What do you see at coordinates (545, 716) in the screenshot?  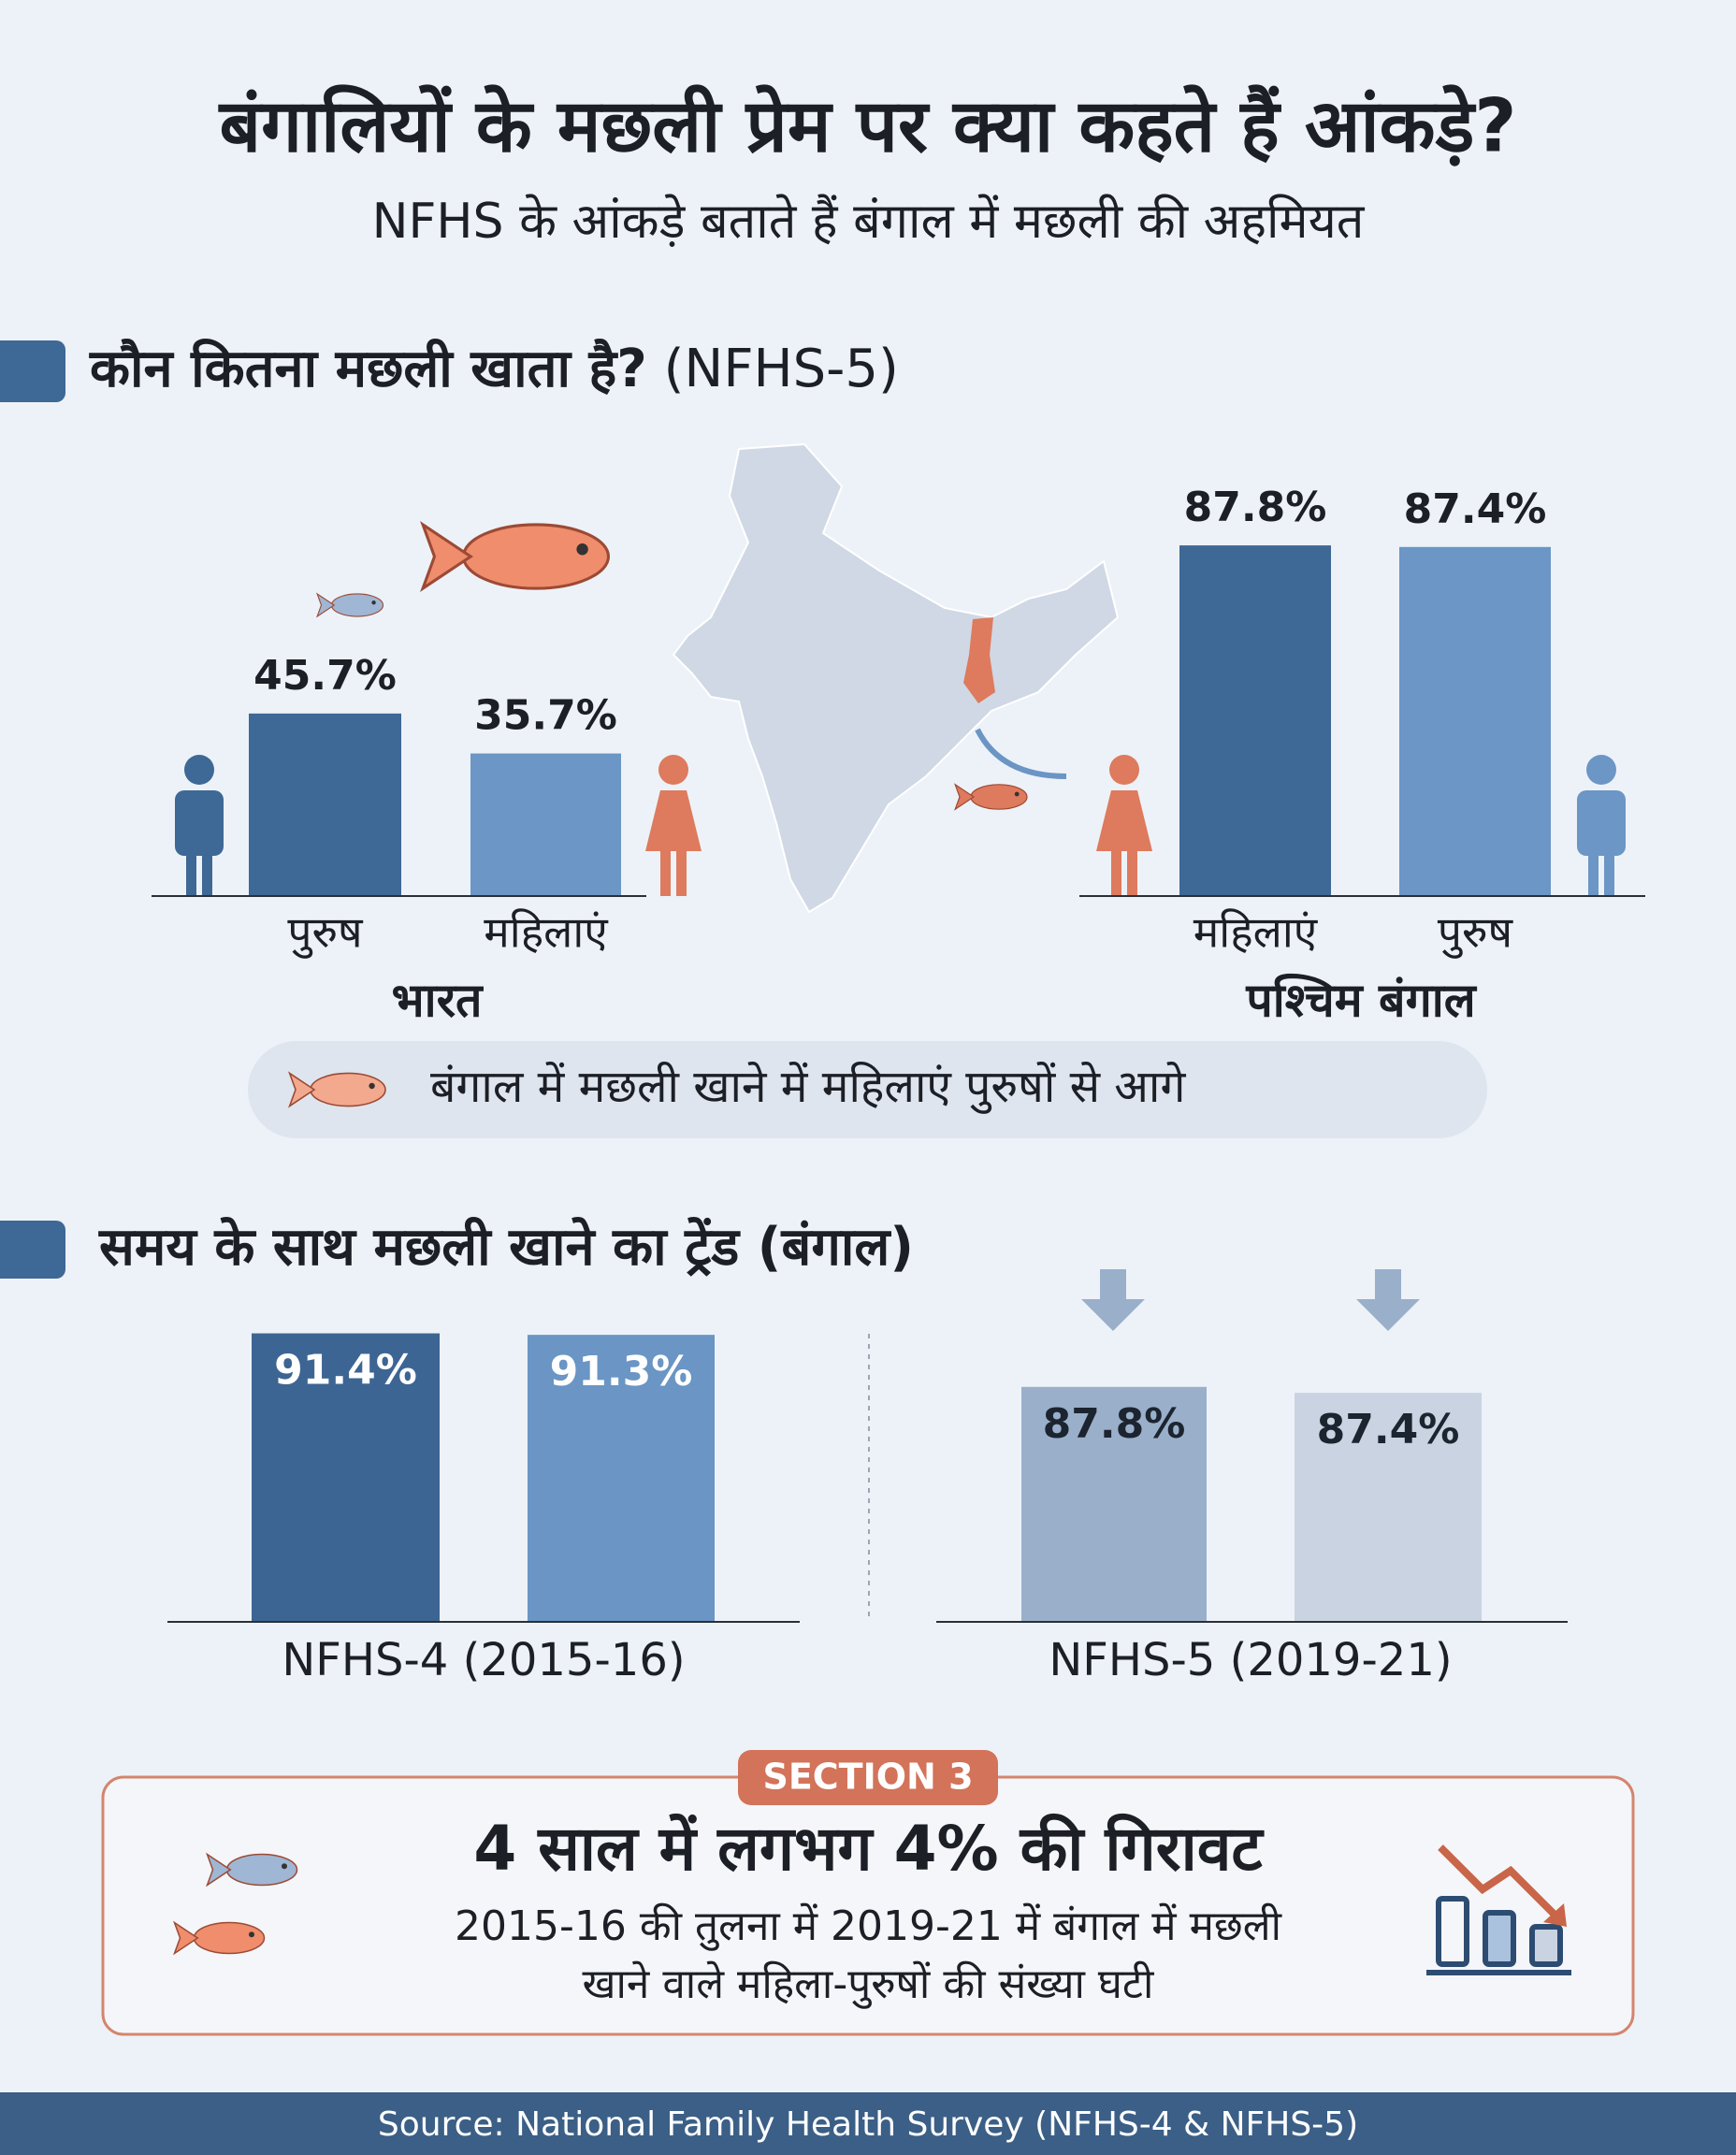 I see `value-label: 35.7%` at bounding box center [545, 716].